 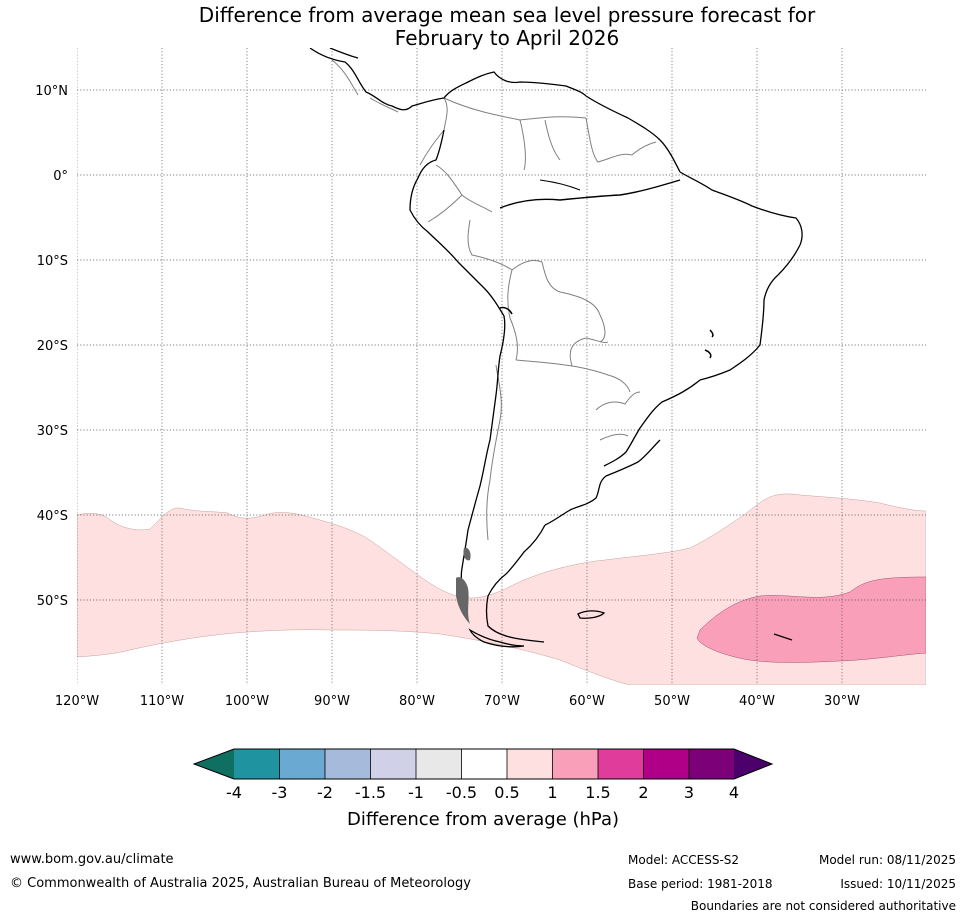 What do you see at coordinates (734, 792) in the screenshot?
I see `colorbar-tick: 4` at bounding box center [734, 792].